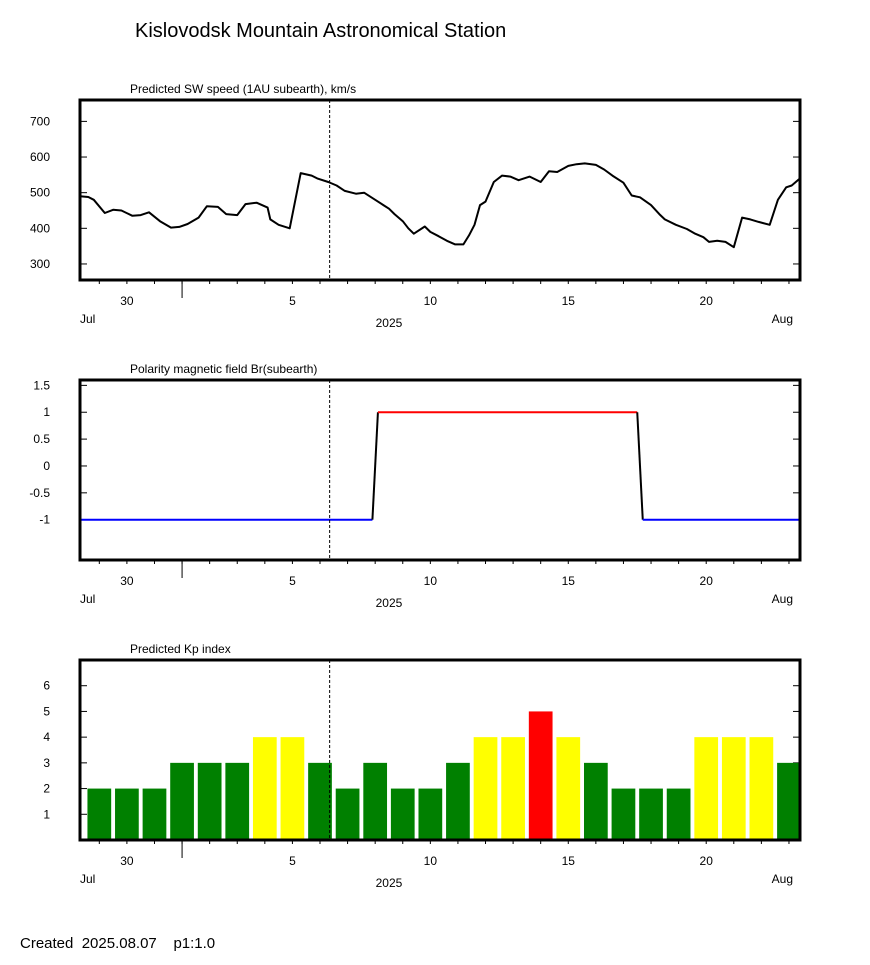 Image resolution: width=870 pixels, height=965 pixels. I want to click on y-tick-label: 500, so click(40, 193).